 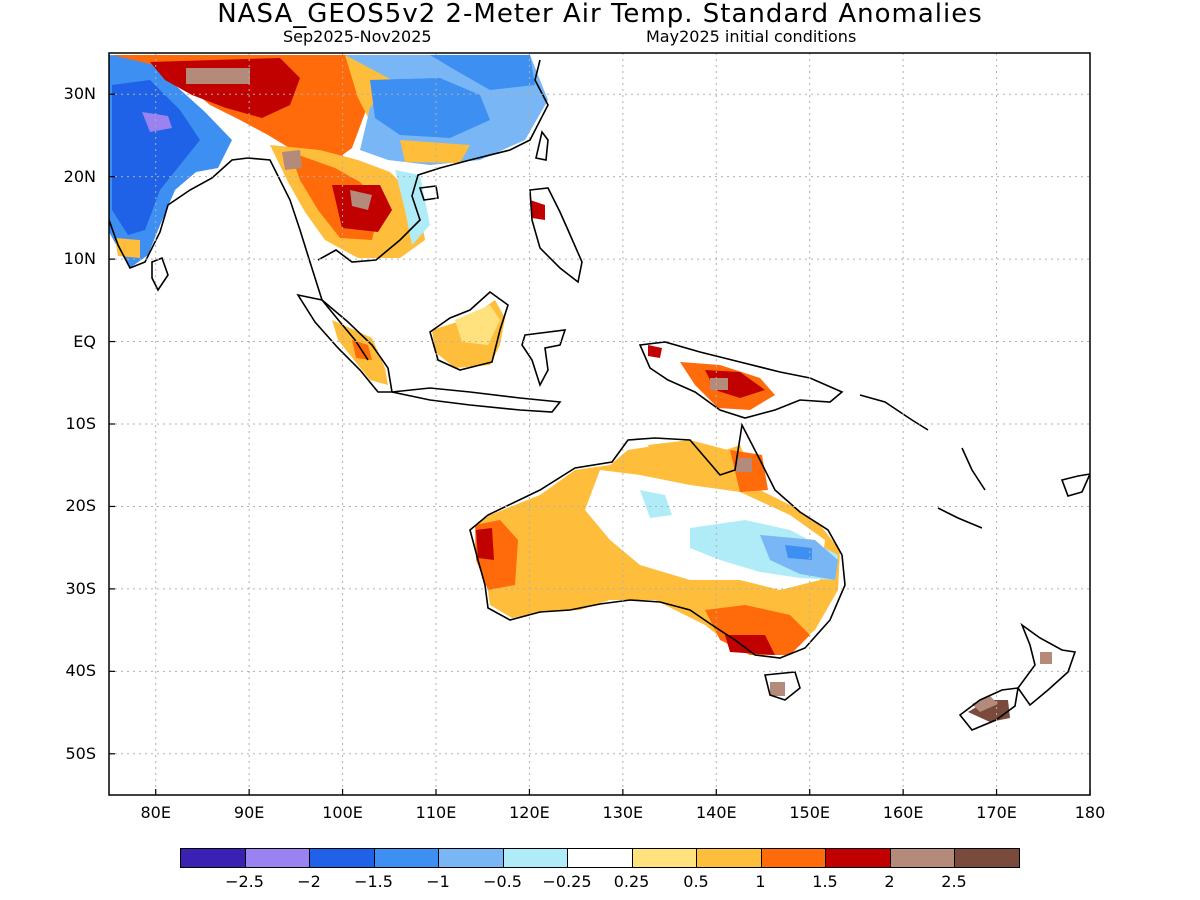 I want to click on anomaly-australia-central-cool, so click(x=656, y=504).